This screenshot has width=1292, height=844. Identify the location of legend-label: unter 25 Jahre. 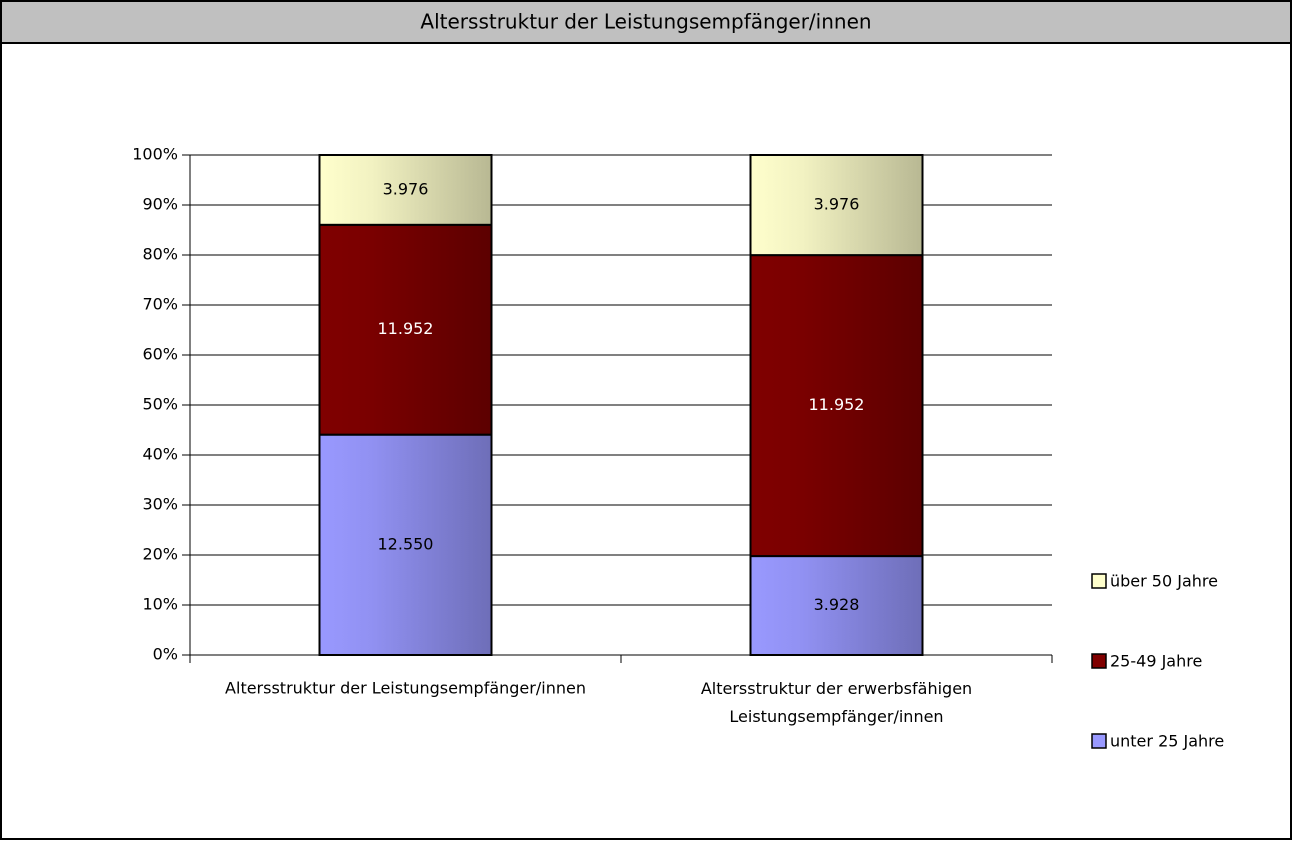
(1167, 741).